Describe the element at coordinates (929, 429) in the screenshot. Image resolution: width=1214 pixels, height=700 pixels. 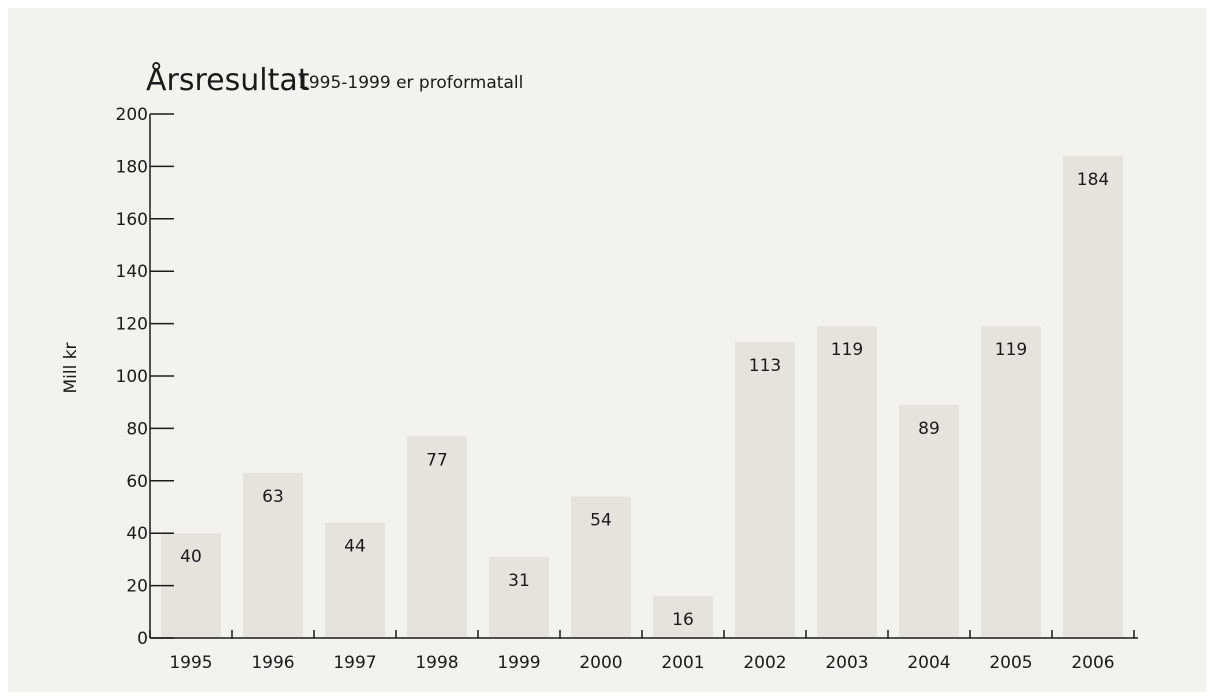
I see `bar-value-label-2004: 89` at that location.